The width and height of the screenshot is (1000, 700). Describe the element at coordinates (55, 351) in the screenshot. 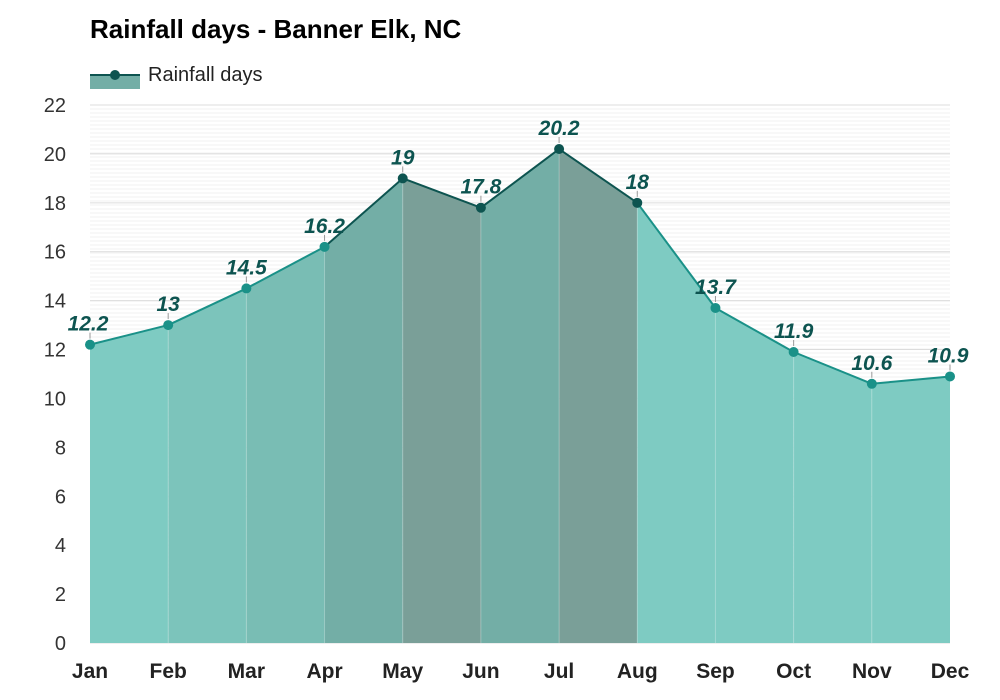

I see `y-tick-label: 12` at that location.